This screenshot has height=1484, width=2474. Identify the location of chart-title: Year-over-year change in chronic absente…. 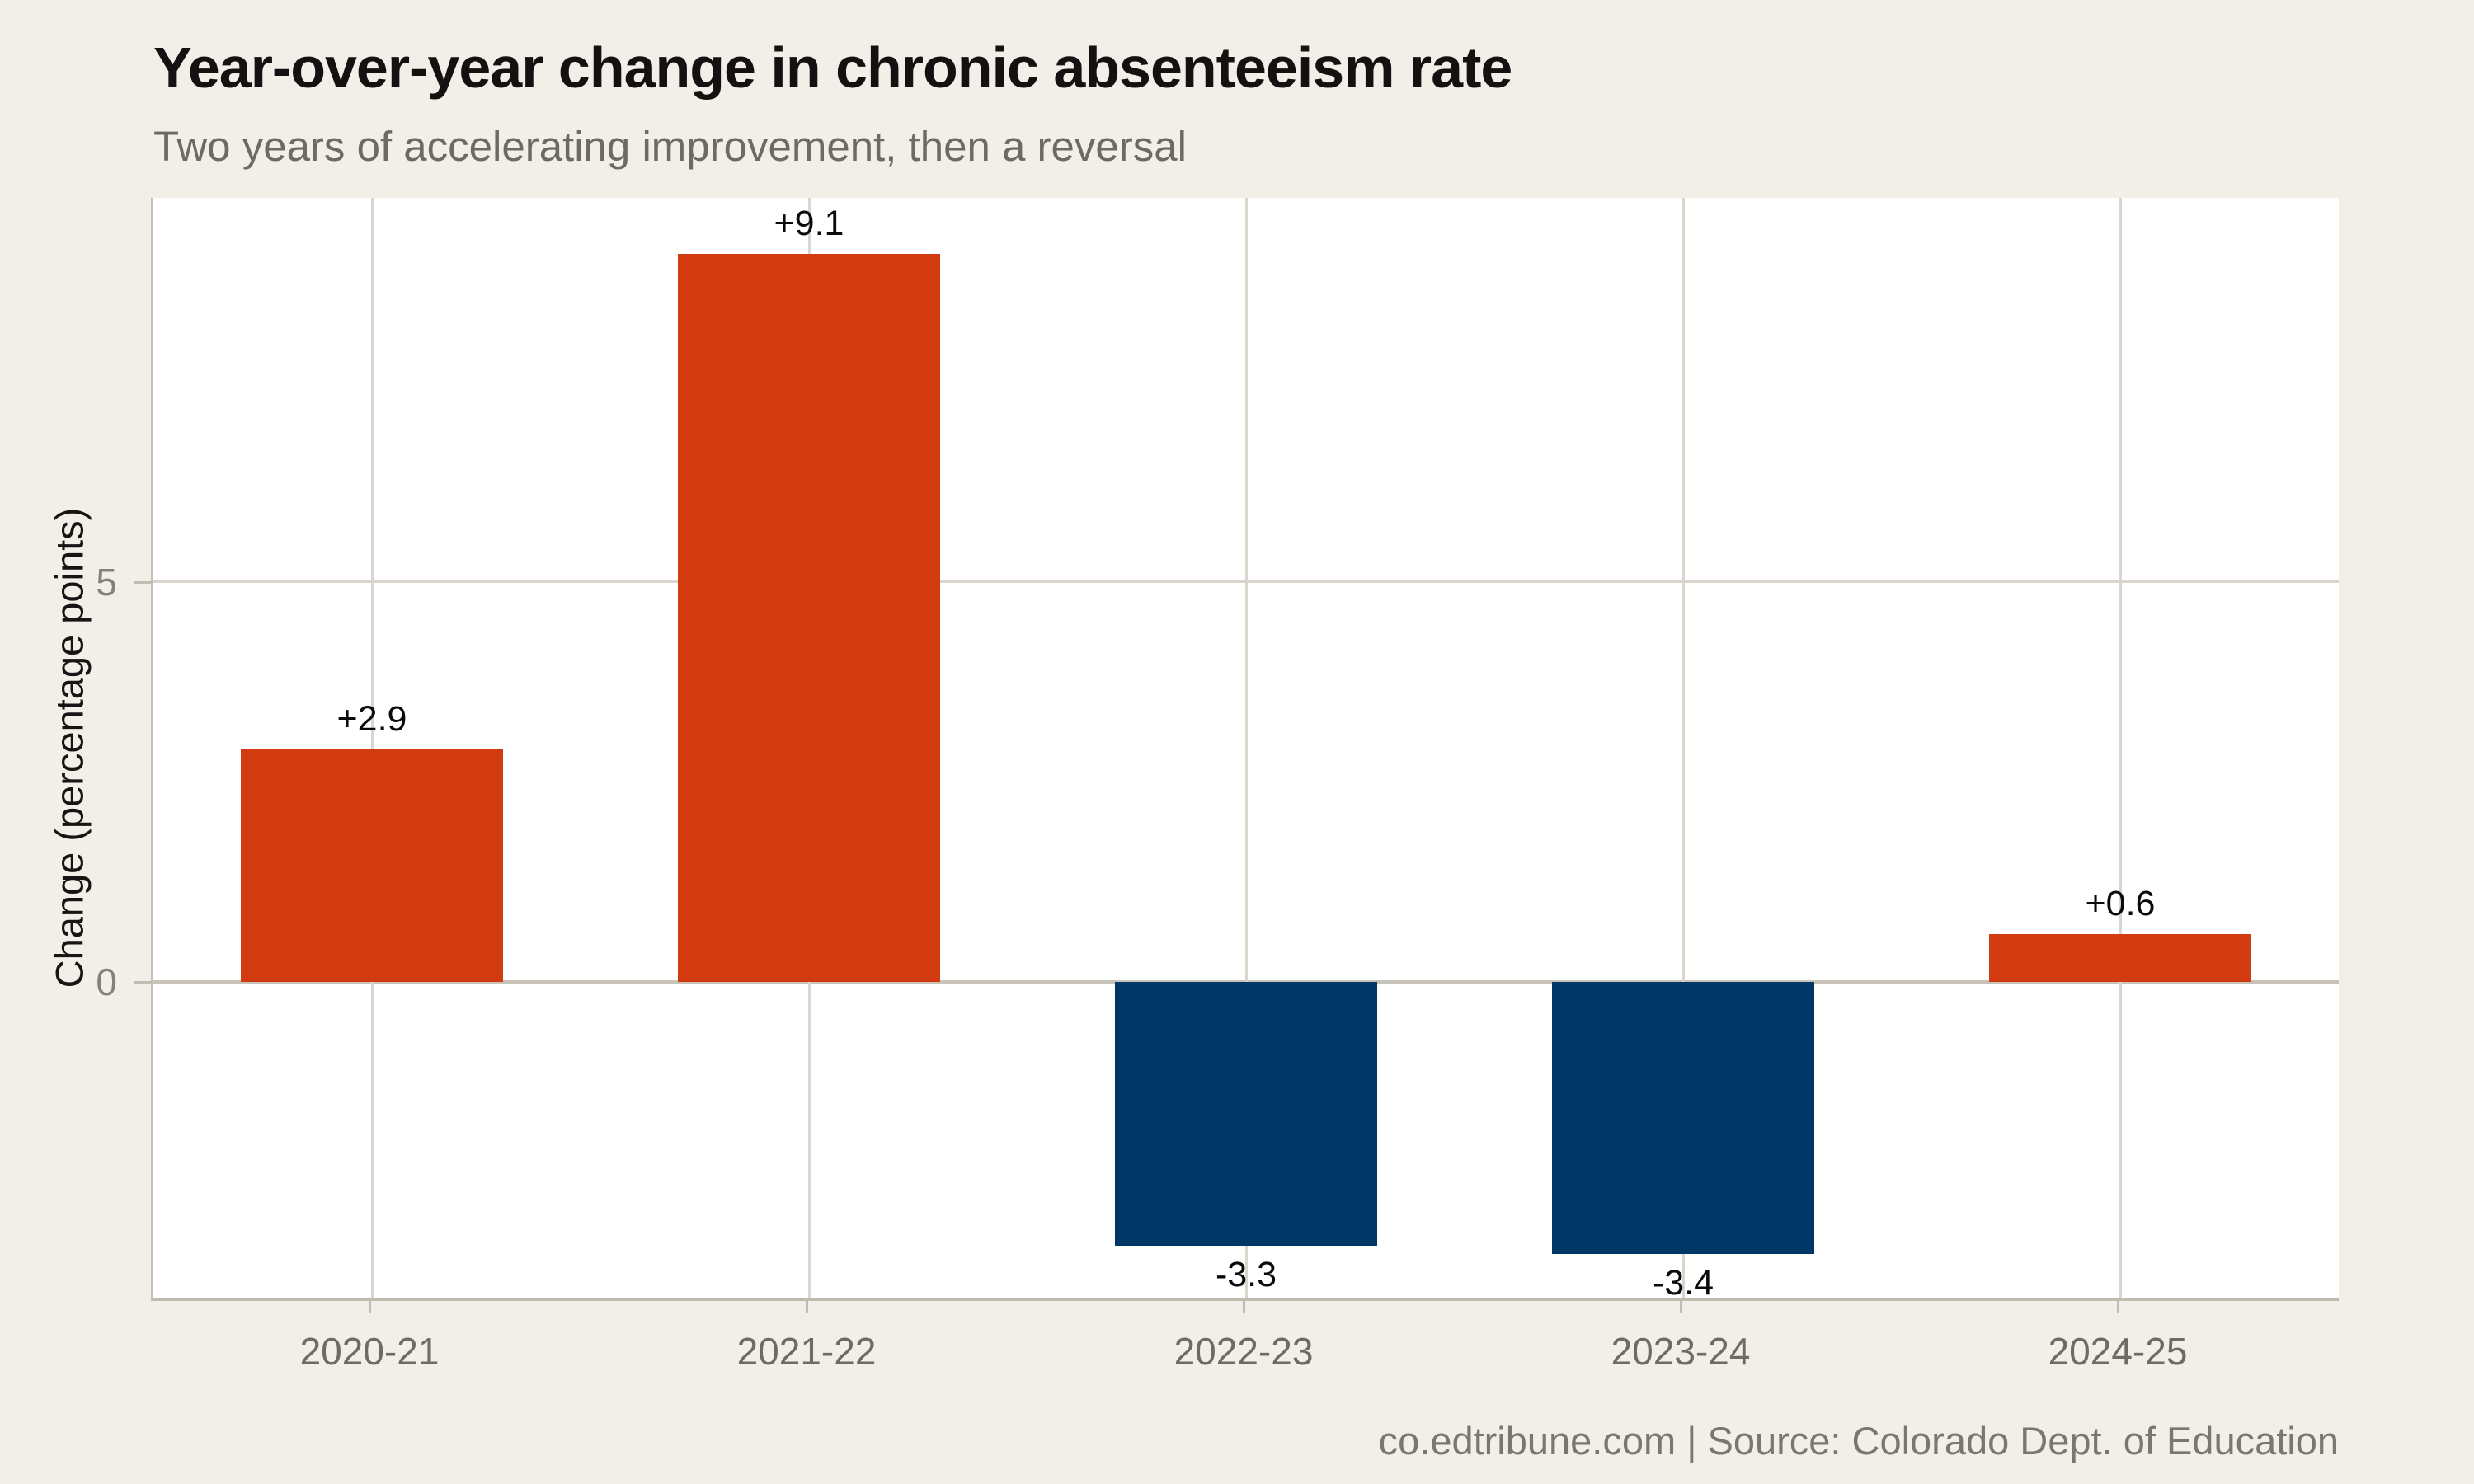
(832, 67).